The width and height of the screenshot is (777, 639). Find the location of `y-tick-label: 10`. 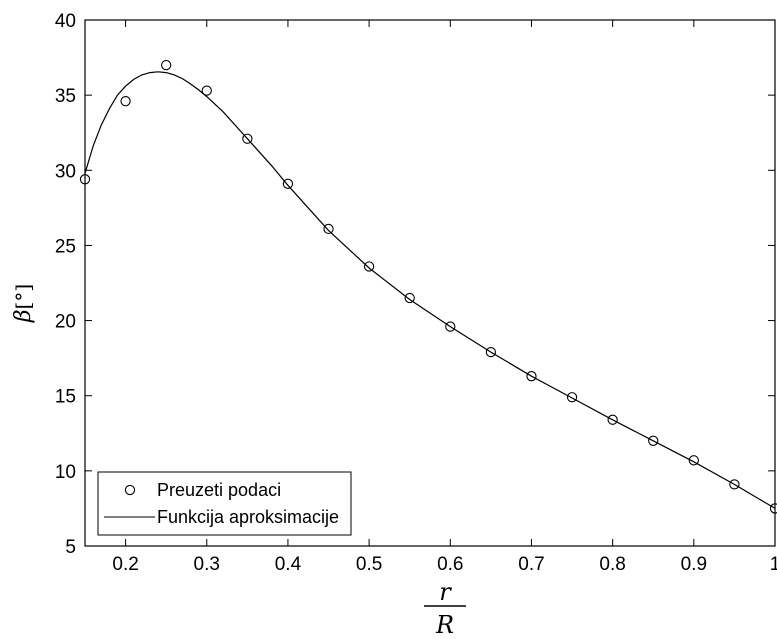

y-tick-label: 10 is located at coordinates (65, 472).